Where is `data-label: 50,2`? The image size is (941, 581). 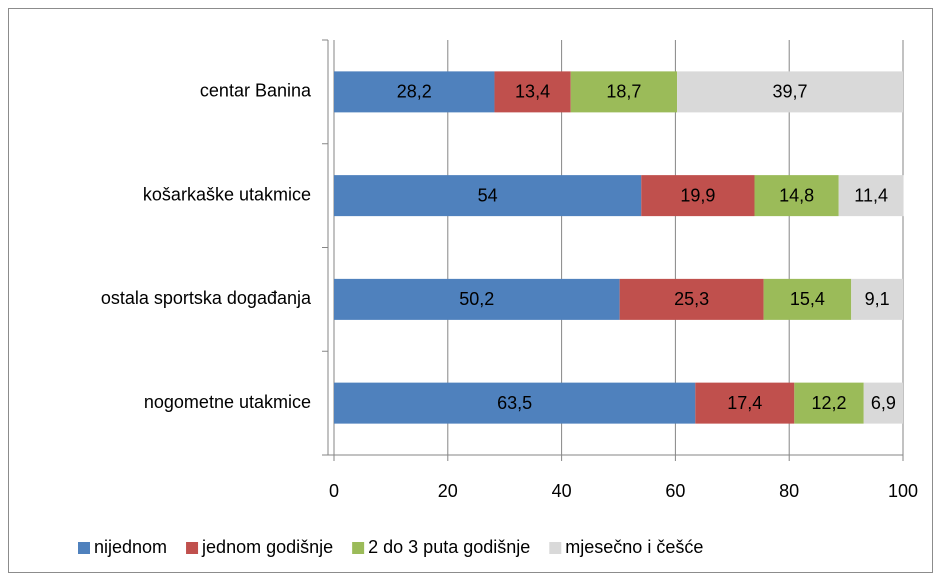
data-label: 50,2 is located at coordinates (476, 299).